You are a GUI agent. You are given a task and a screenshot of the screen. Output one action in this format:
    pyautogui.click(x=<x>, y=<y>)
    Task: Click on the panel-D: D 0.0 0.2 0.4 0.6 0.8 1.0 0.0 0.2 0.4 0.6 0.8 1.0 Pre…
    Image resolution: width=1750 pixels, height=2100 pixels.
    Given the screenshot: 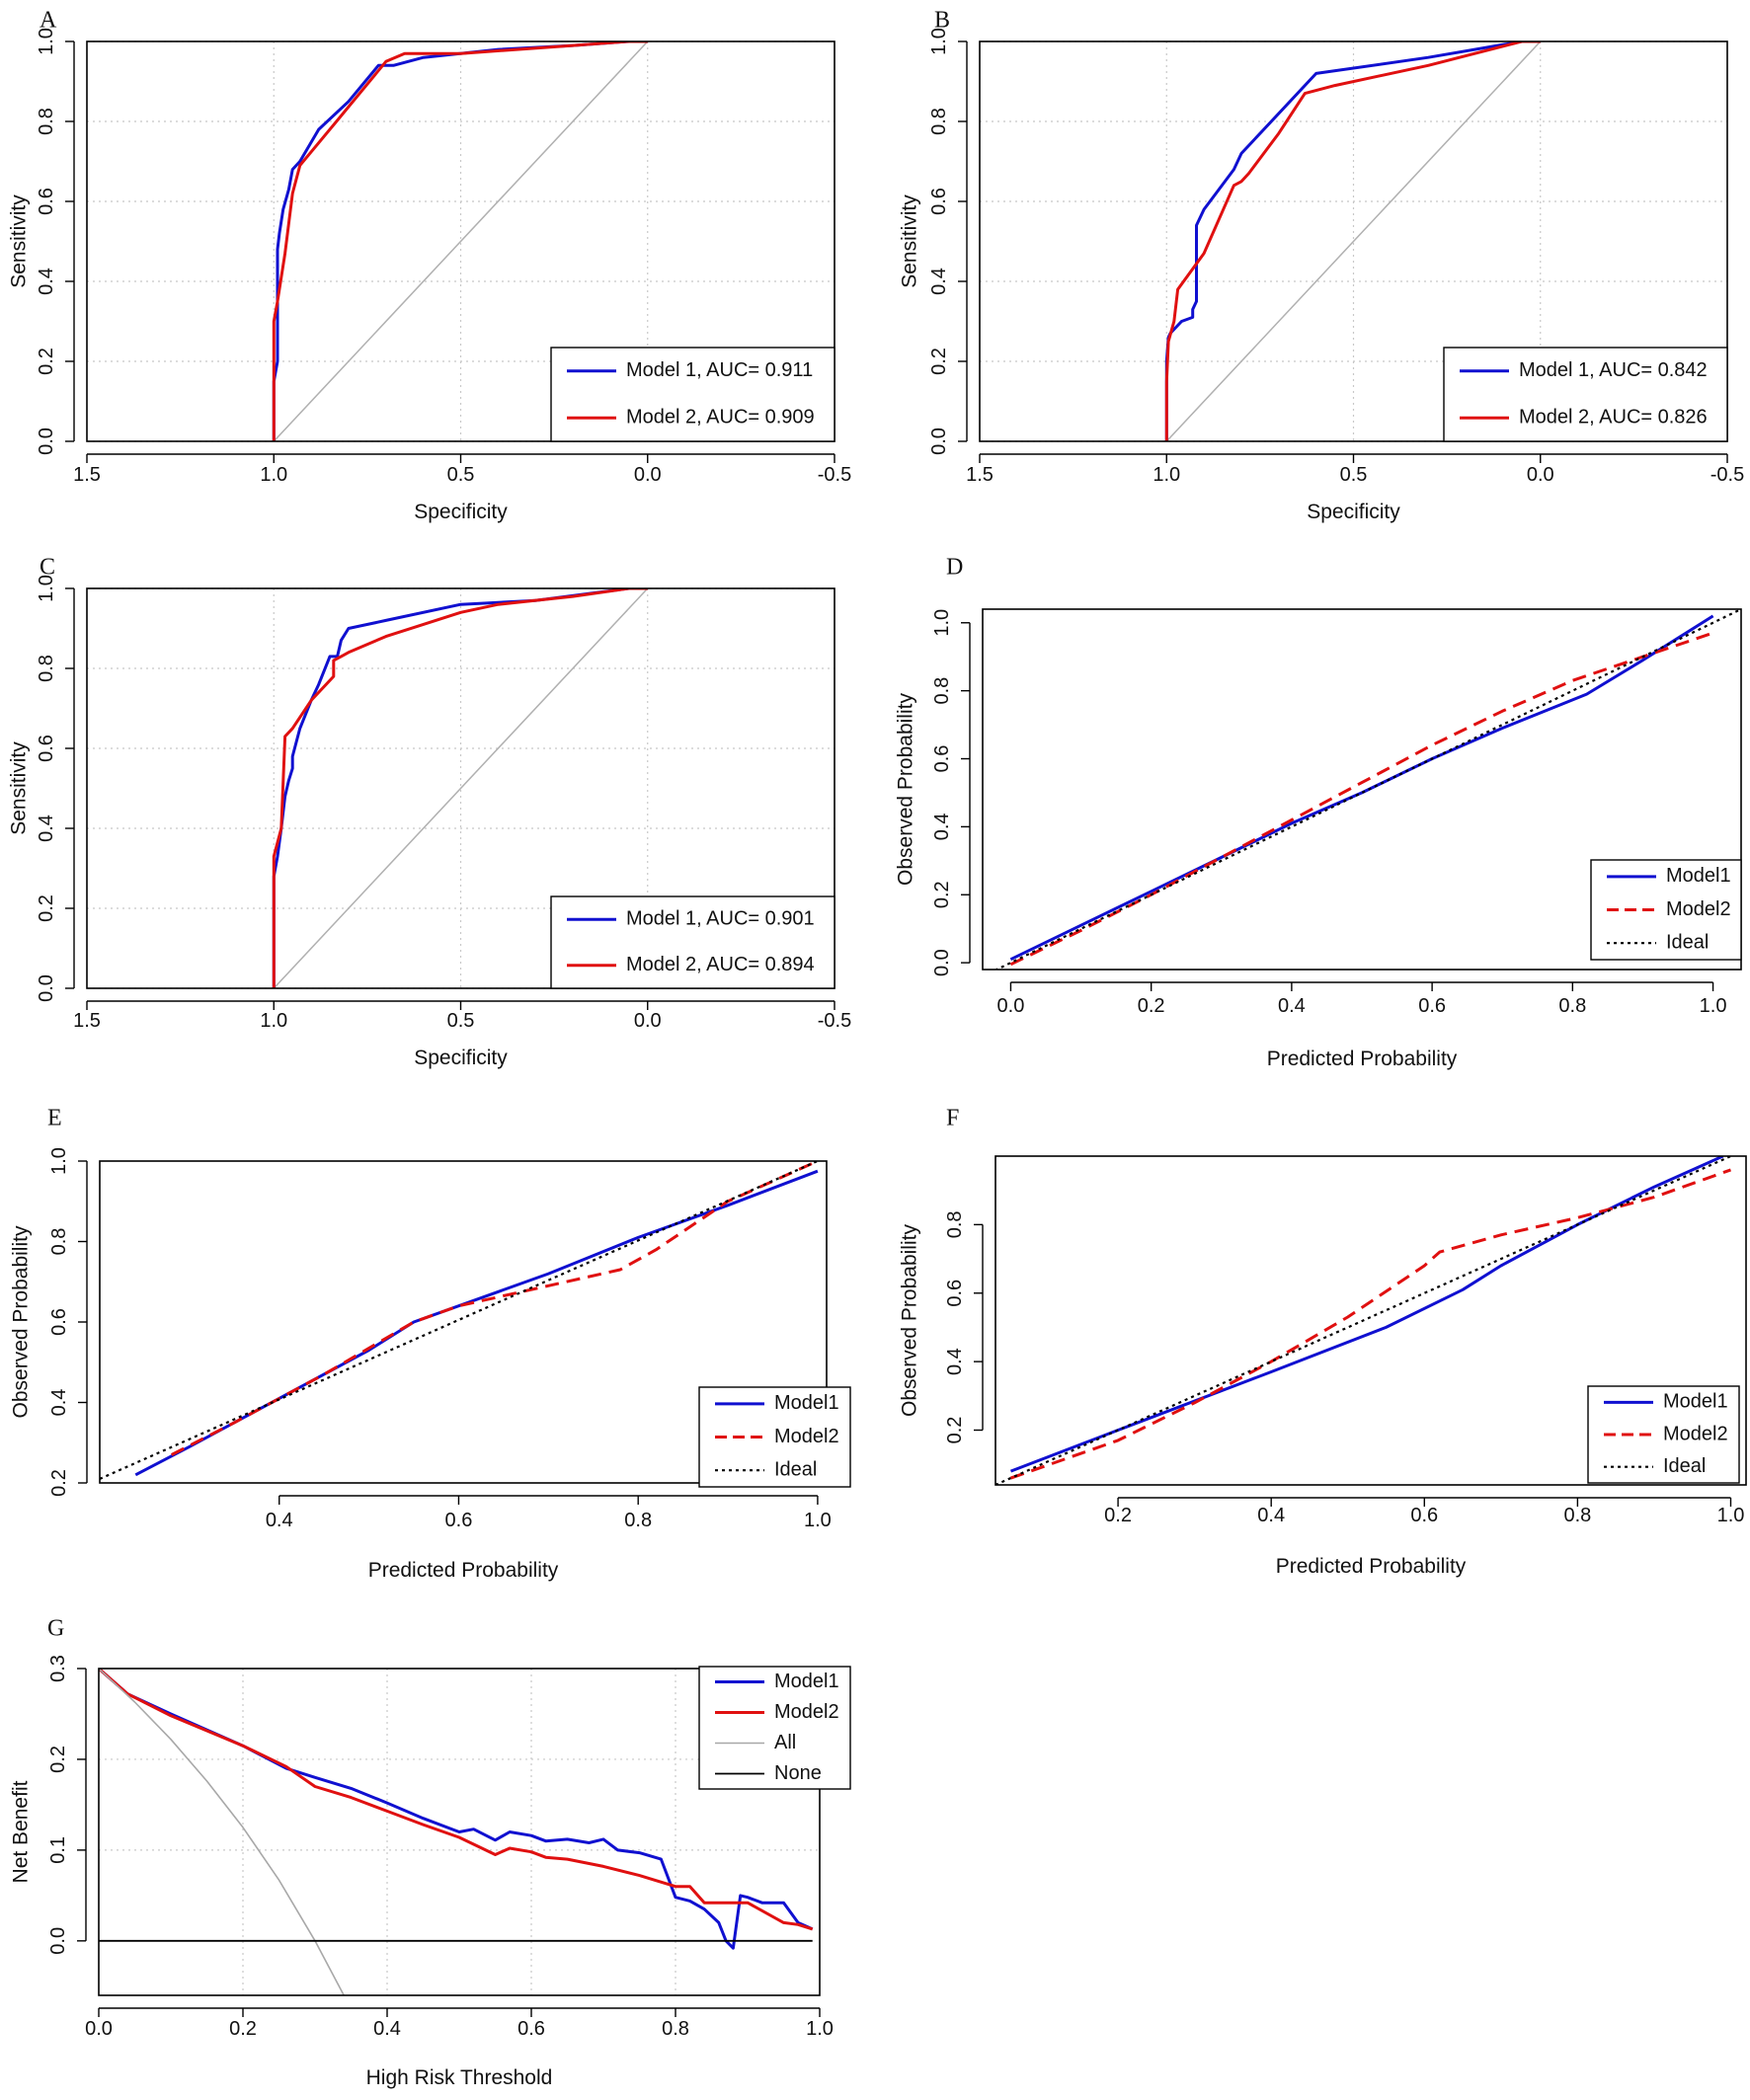 What is the action you would take?
    pyautogui.click(x=1319, y=812)
    